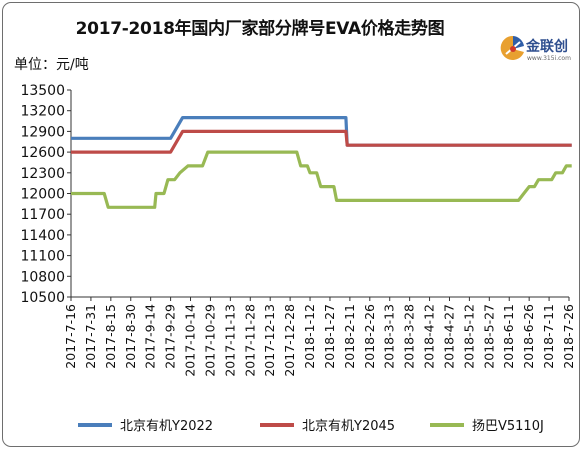 Image resolution: width=584 pixels, height=451 pixels. Describe the element at coordinates (70, 336) in the screenshot. I see `x-tick-label: 2017-7-16` at that location.